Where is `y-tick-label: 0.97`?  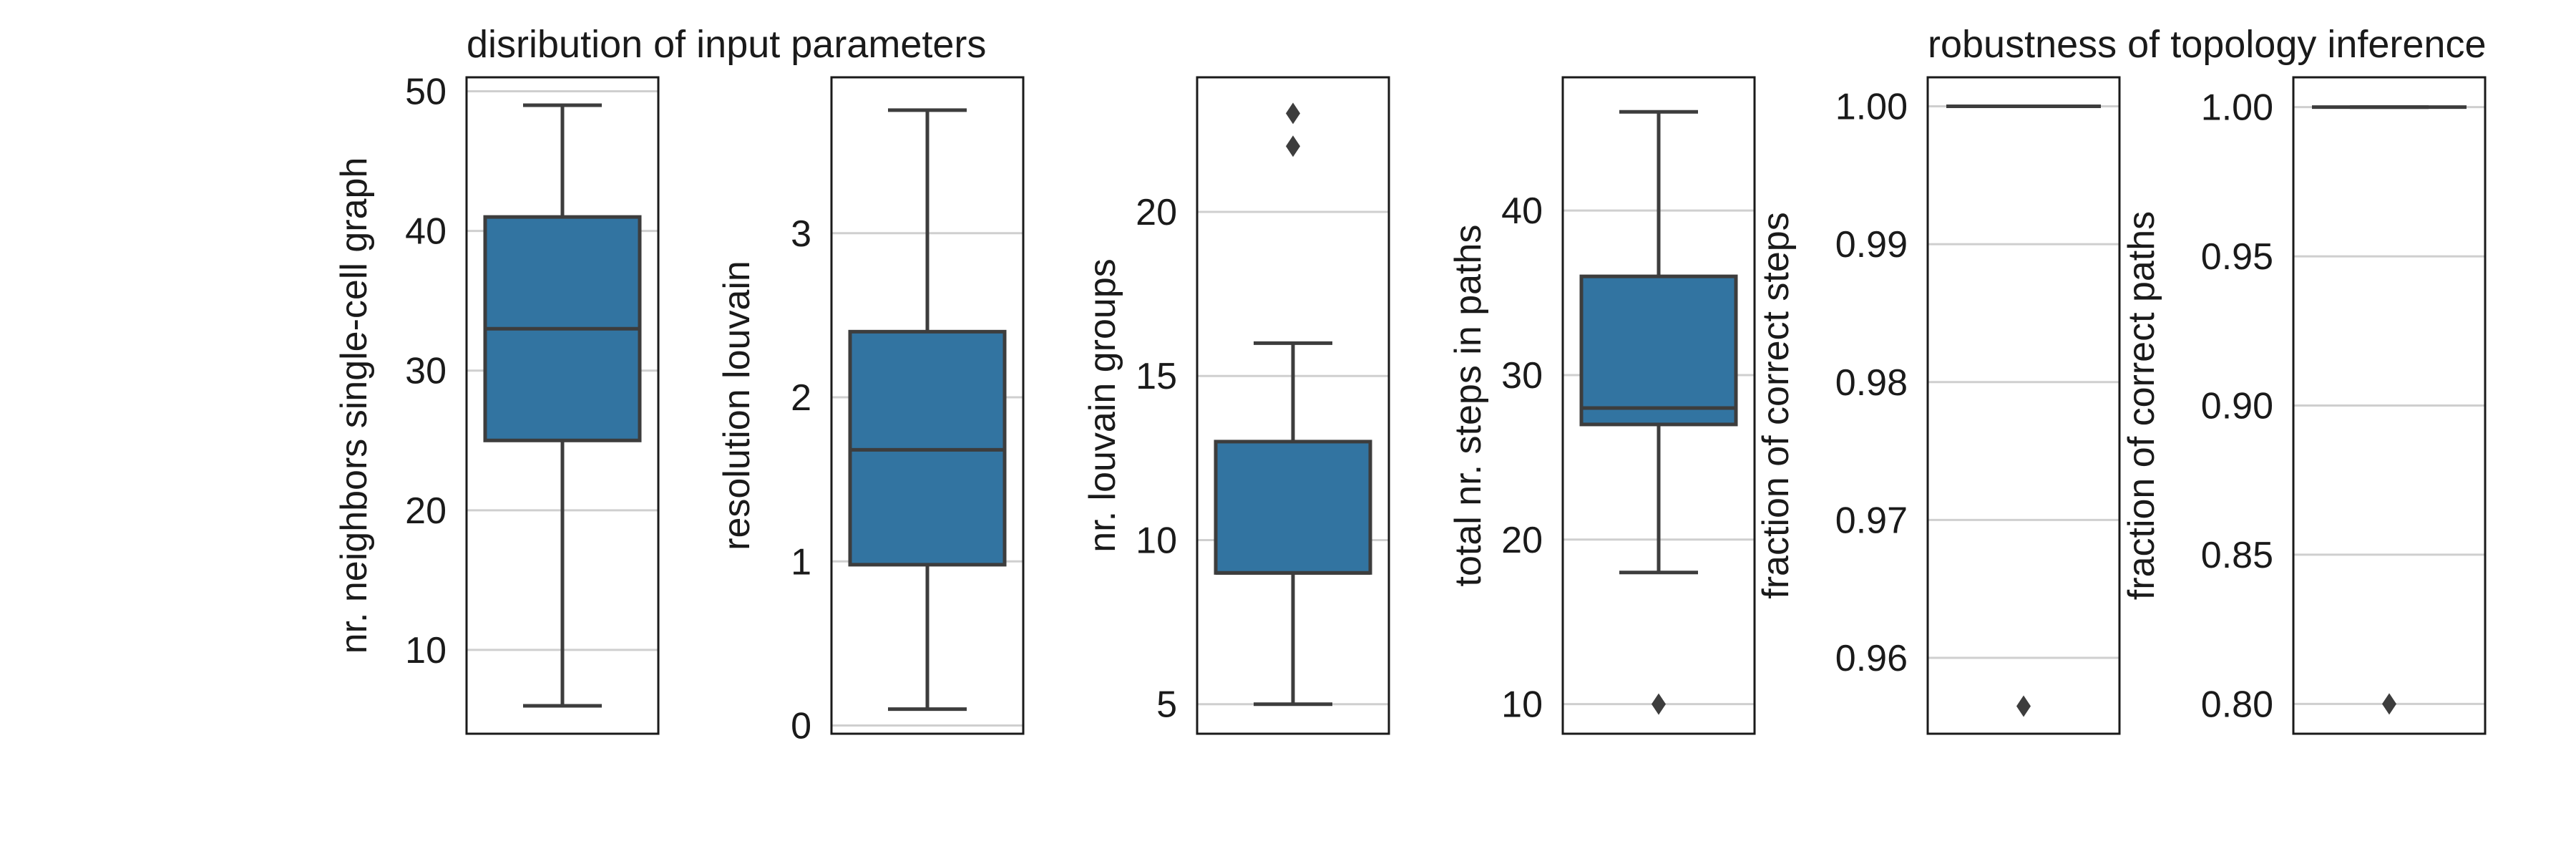
y-tick-label: 0.97 is located at coordinates (1871, 520).